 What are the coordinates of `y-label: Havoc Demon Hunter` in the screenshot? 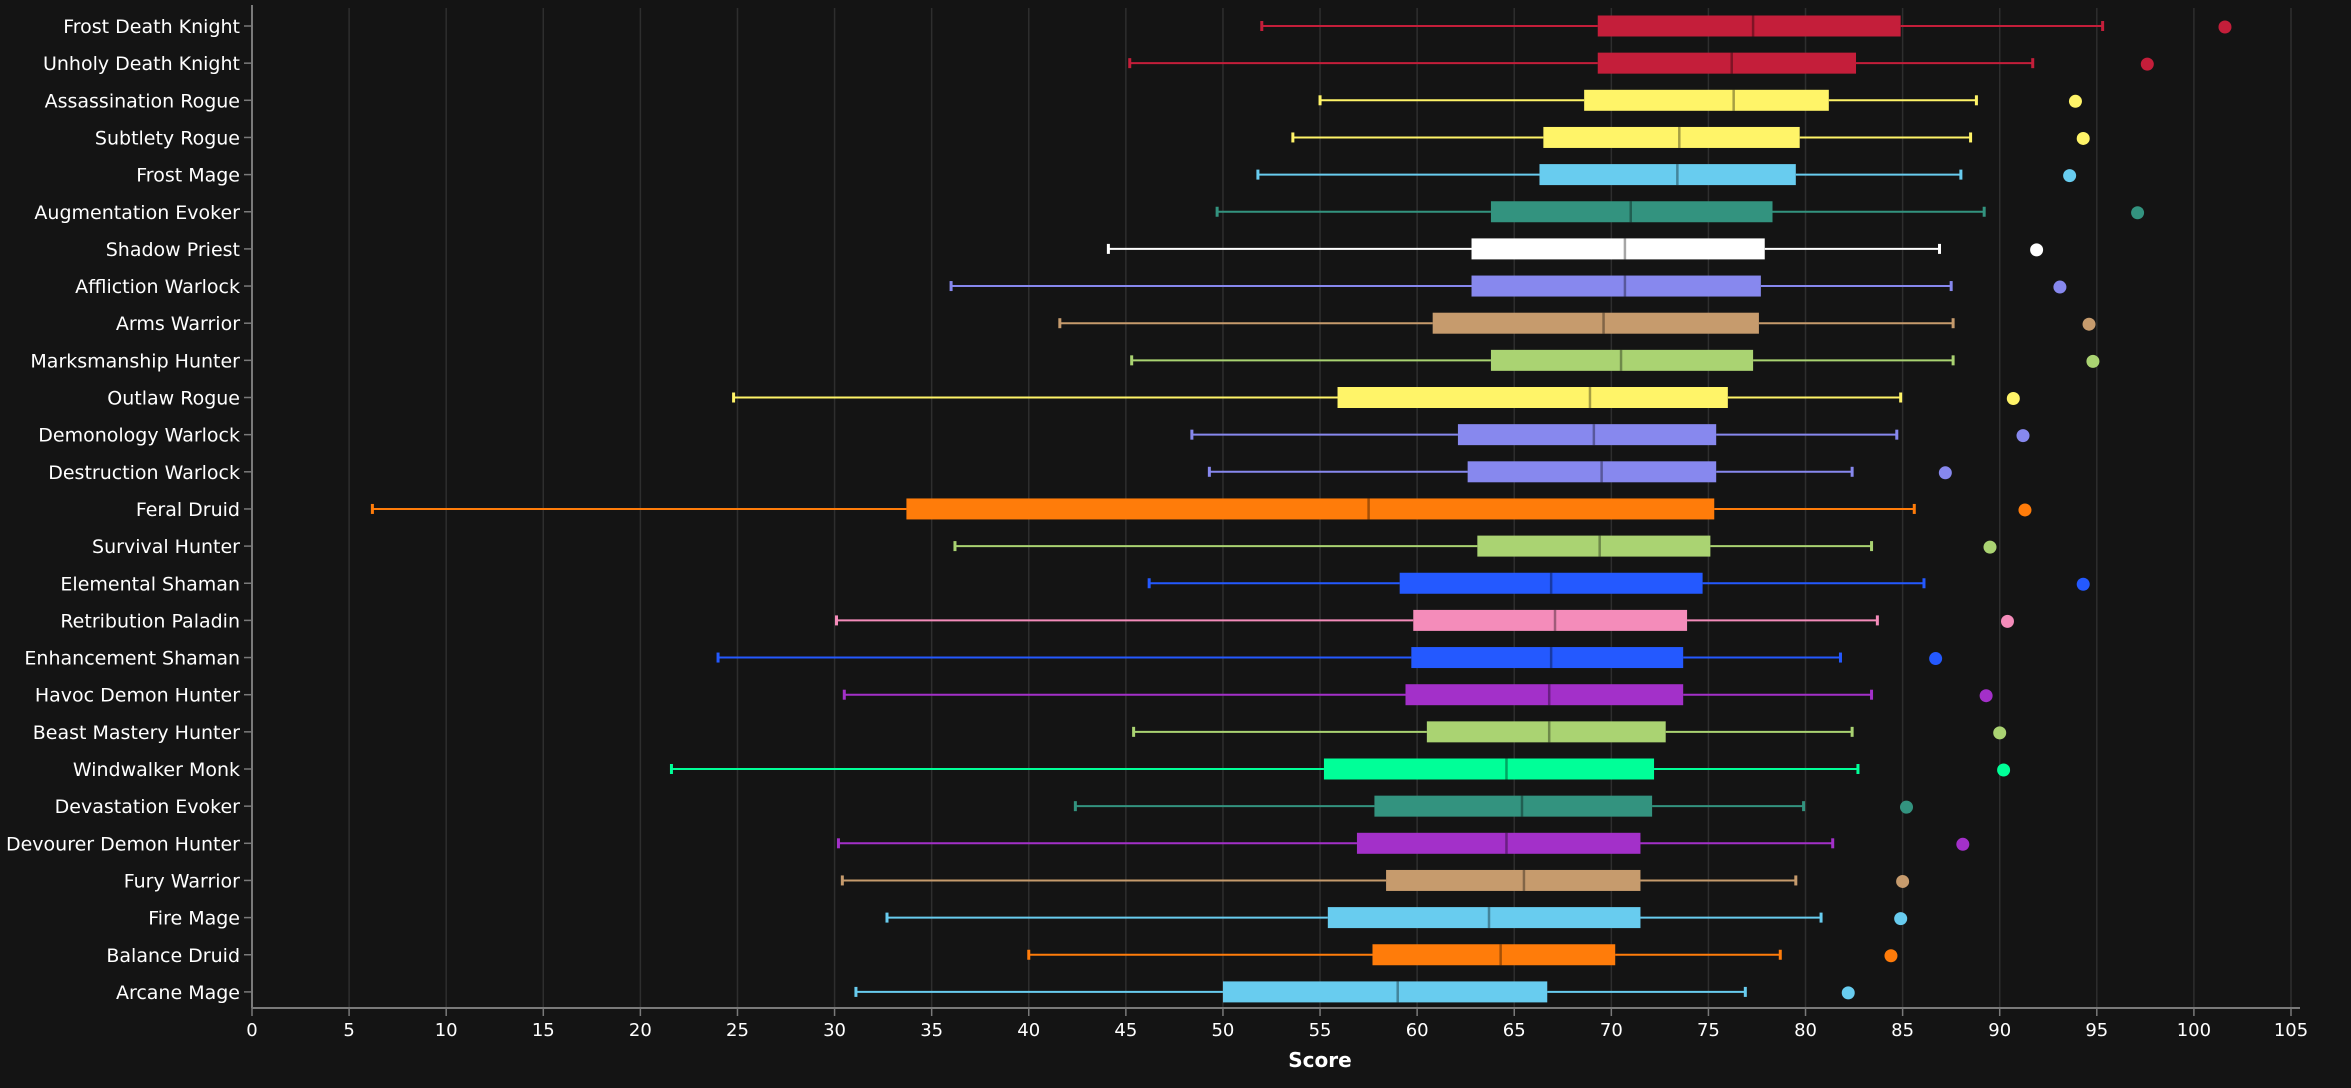 It's located at (137, 696).